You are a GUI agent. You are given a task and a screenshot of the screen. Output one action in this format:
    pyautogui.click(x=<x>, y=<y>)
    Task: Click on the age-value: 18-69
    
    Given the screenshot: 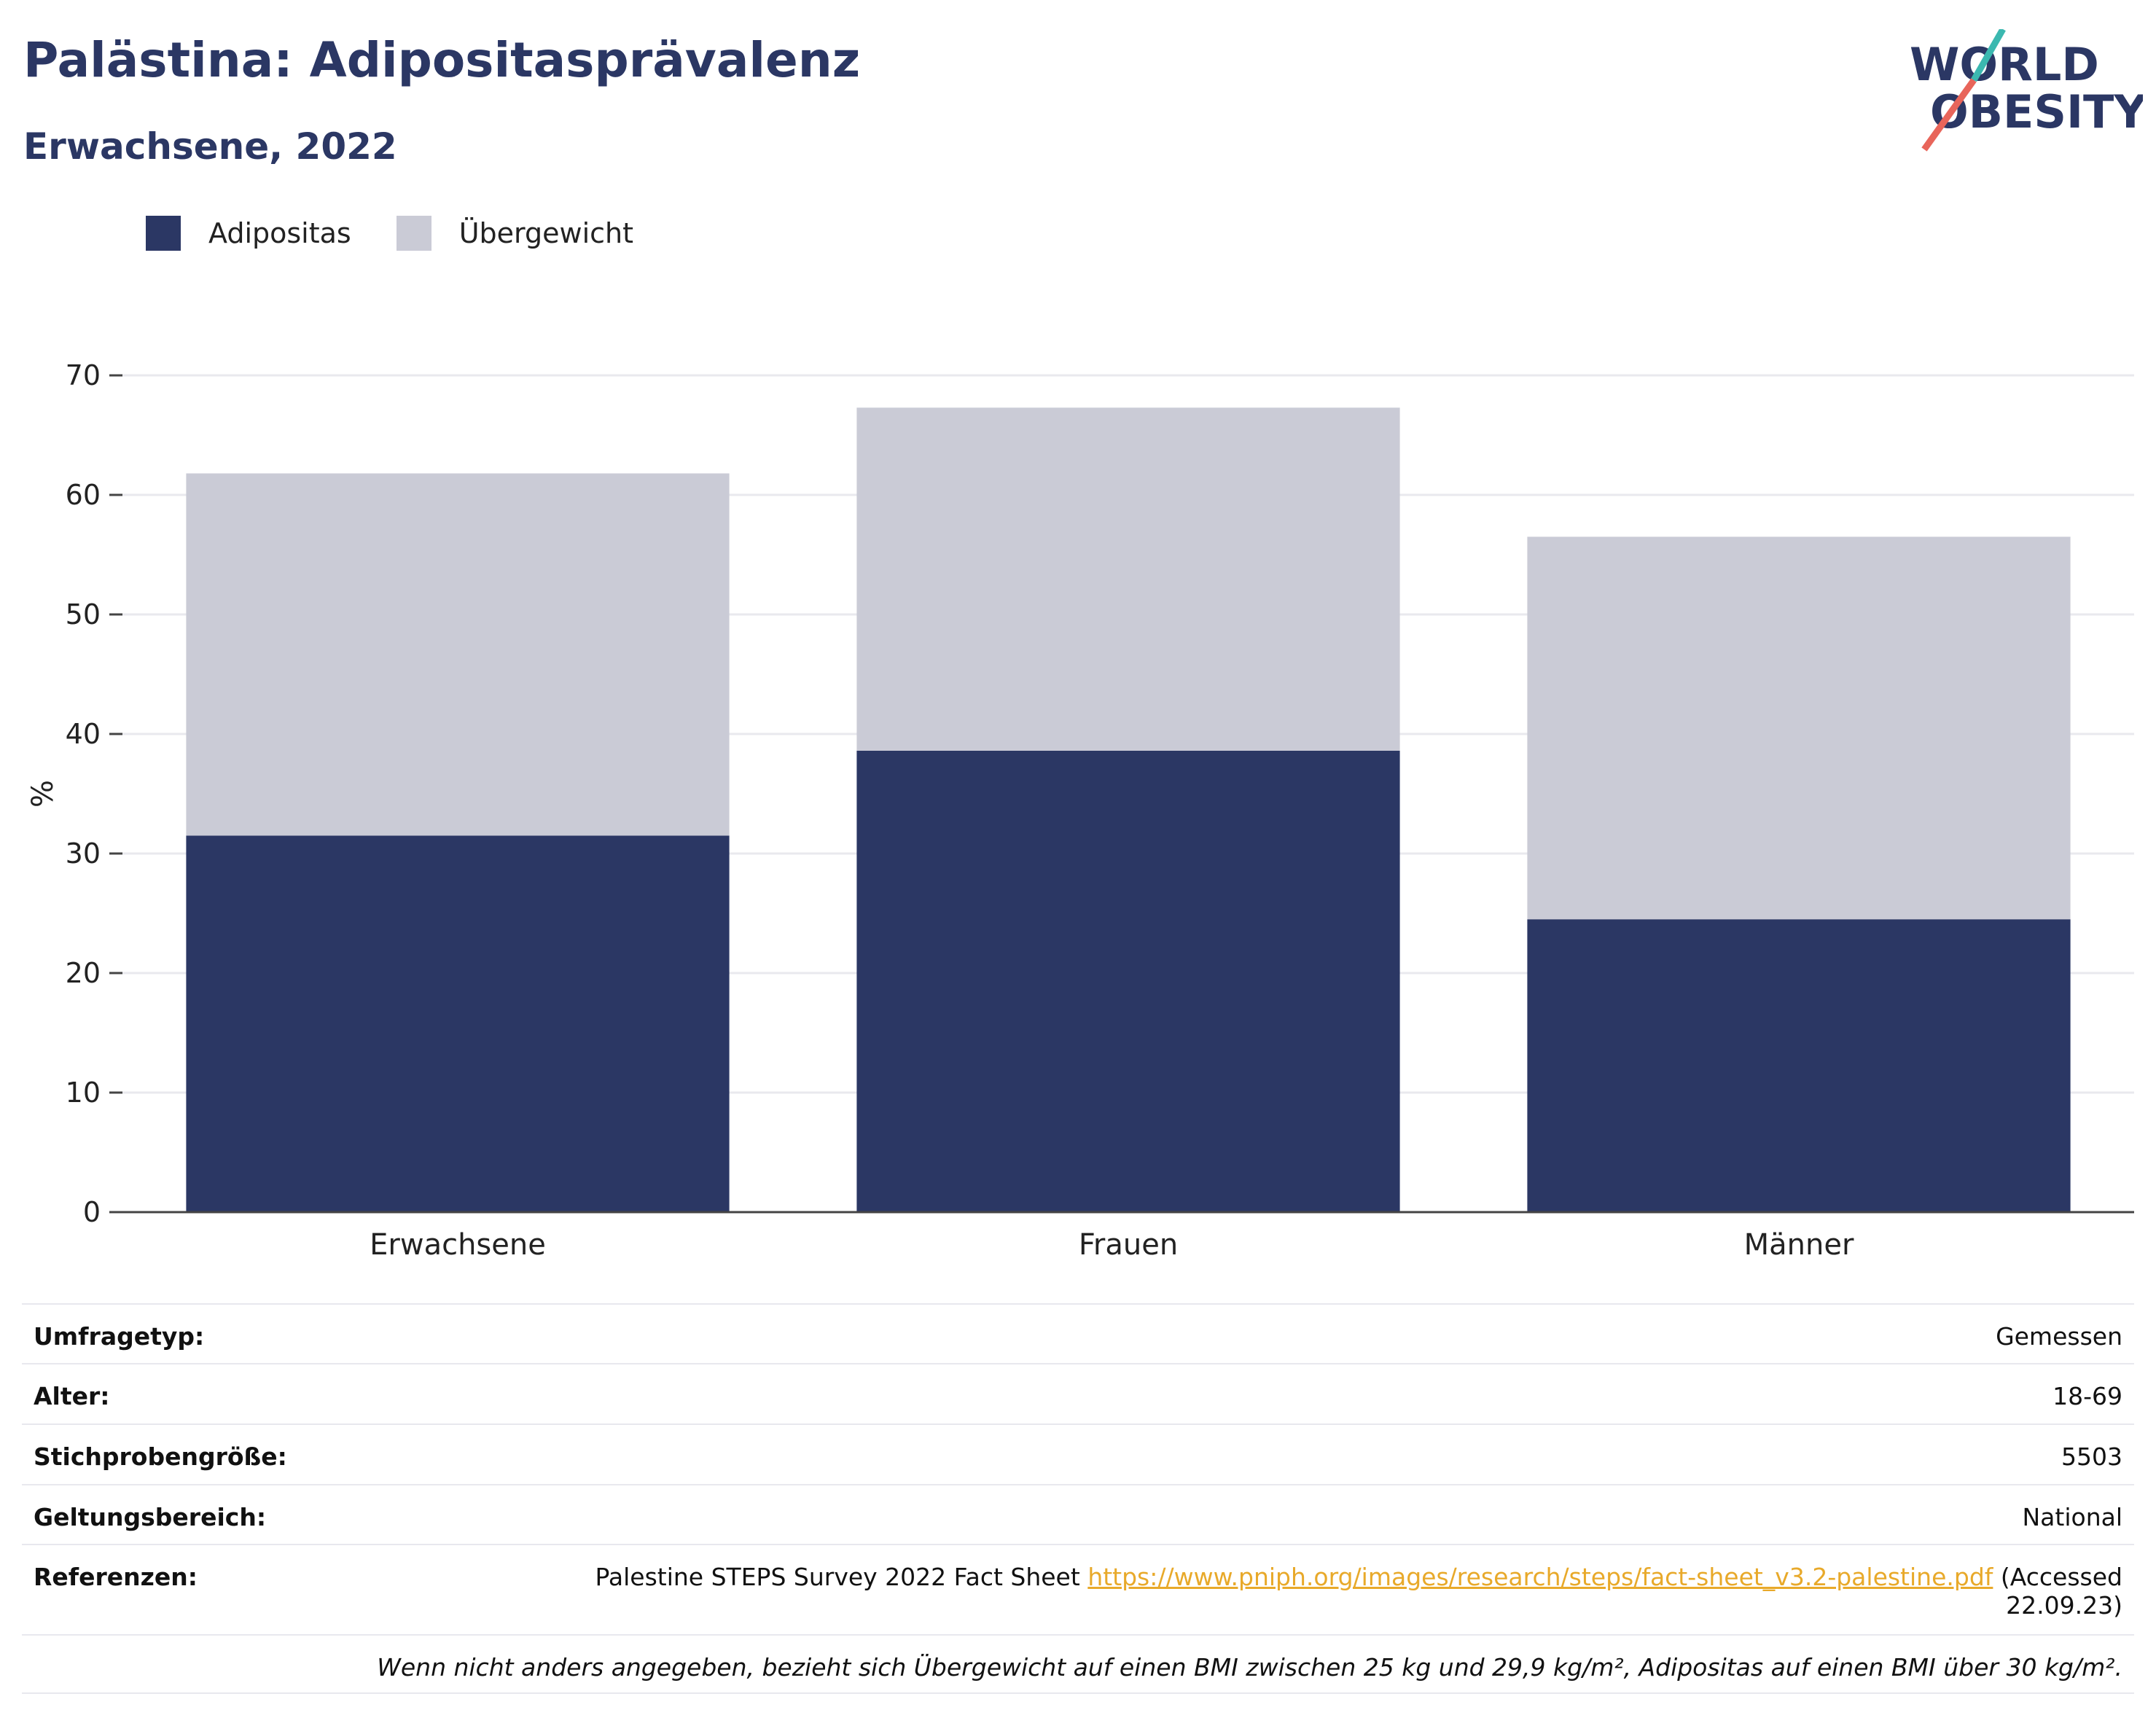 What is the action you would take?
    pyautogui.click(x=2088, y=1396)
    